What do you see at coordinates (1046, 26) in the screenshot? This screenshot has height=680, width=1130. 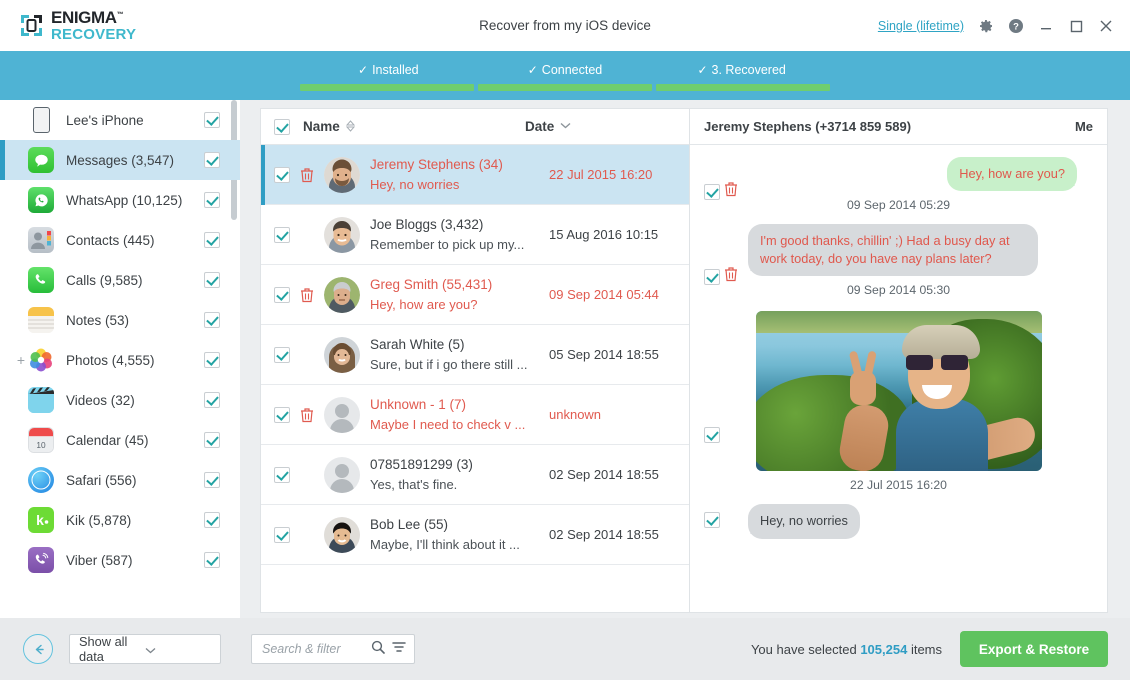 I see `minimize-icon` at bounding box center [1046, 26].